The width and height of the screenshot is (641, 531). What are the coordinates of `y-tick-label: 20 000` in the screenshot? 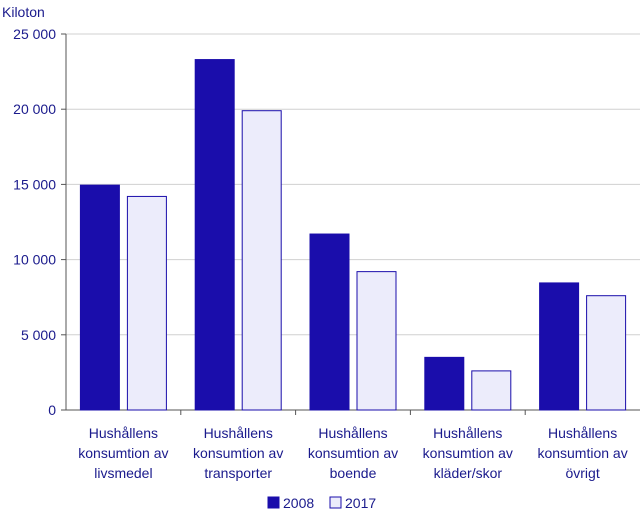 It's located at (34, 109).